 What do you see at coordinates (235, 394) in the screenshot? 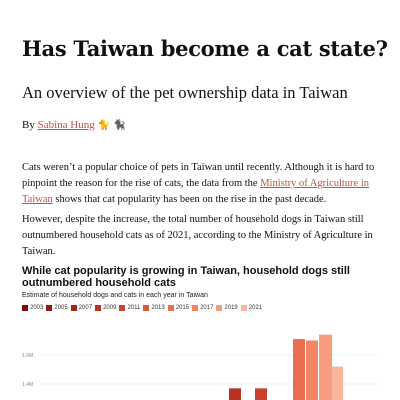
I see `bar-2009` at bounding box center [235, 394].